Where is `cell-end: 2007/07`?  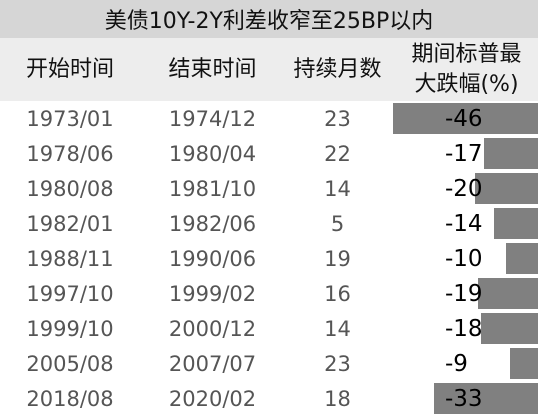
cell-end: 2007/07 is located at coordinates (212, 363).